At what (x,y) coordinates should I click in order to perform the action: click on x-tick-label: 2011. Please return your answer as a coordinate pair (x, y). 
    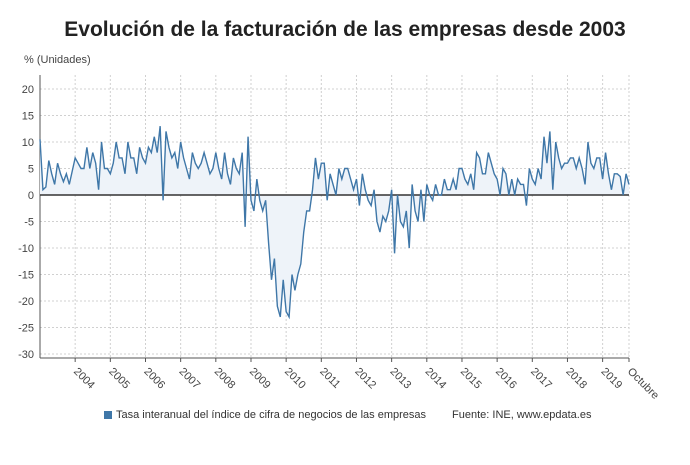
    Looking at the image, I should click on (329, 378).